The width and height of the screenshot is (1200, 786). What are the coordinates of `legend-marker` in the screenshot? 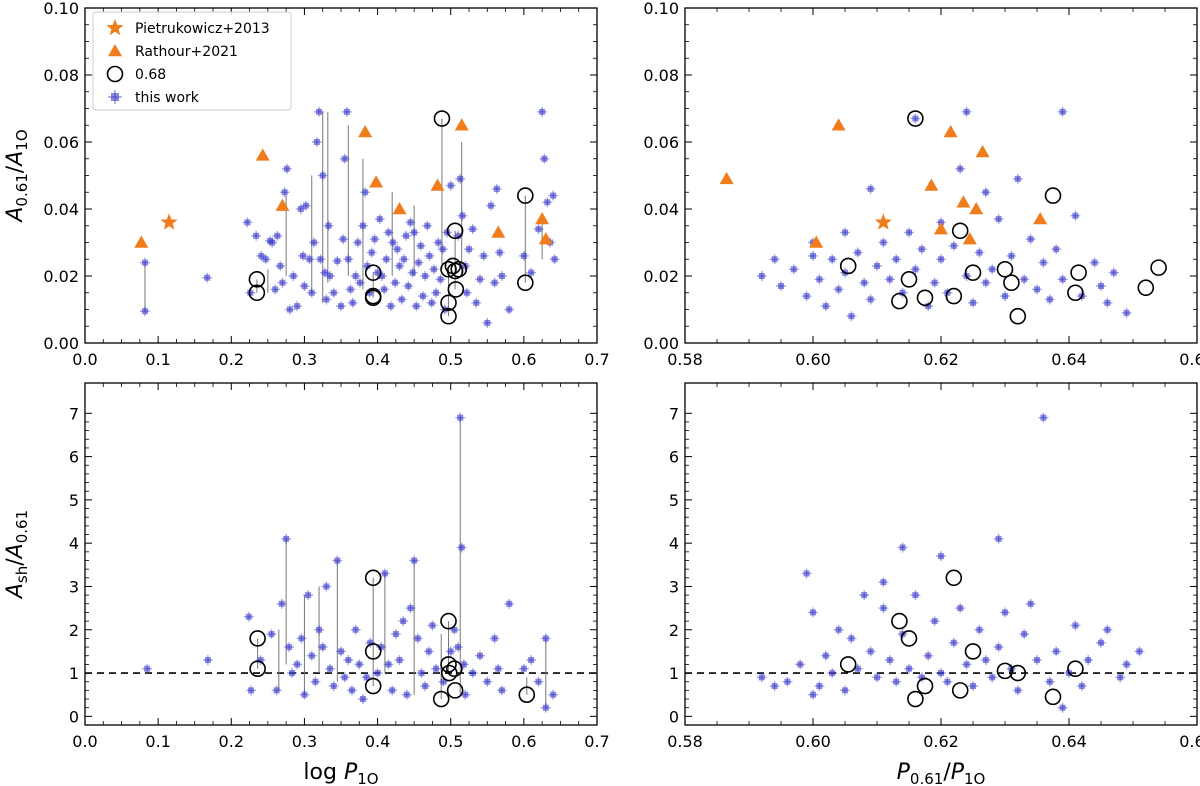 It's located at (115, 74).